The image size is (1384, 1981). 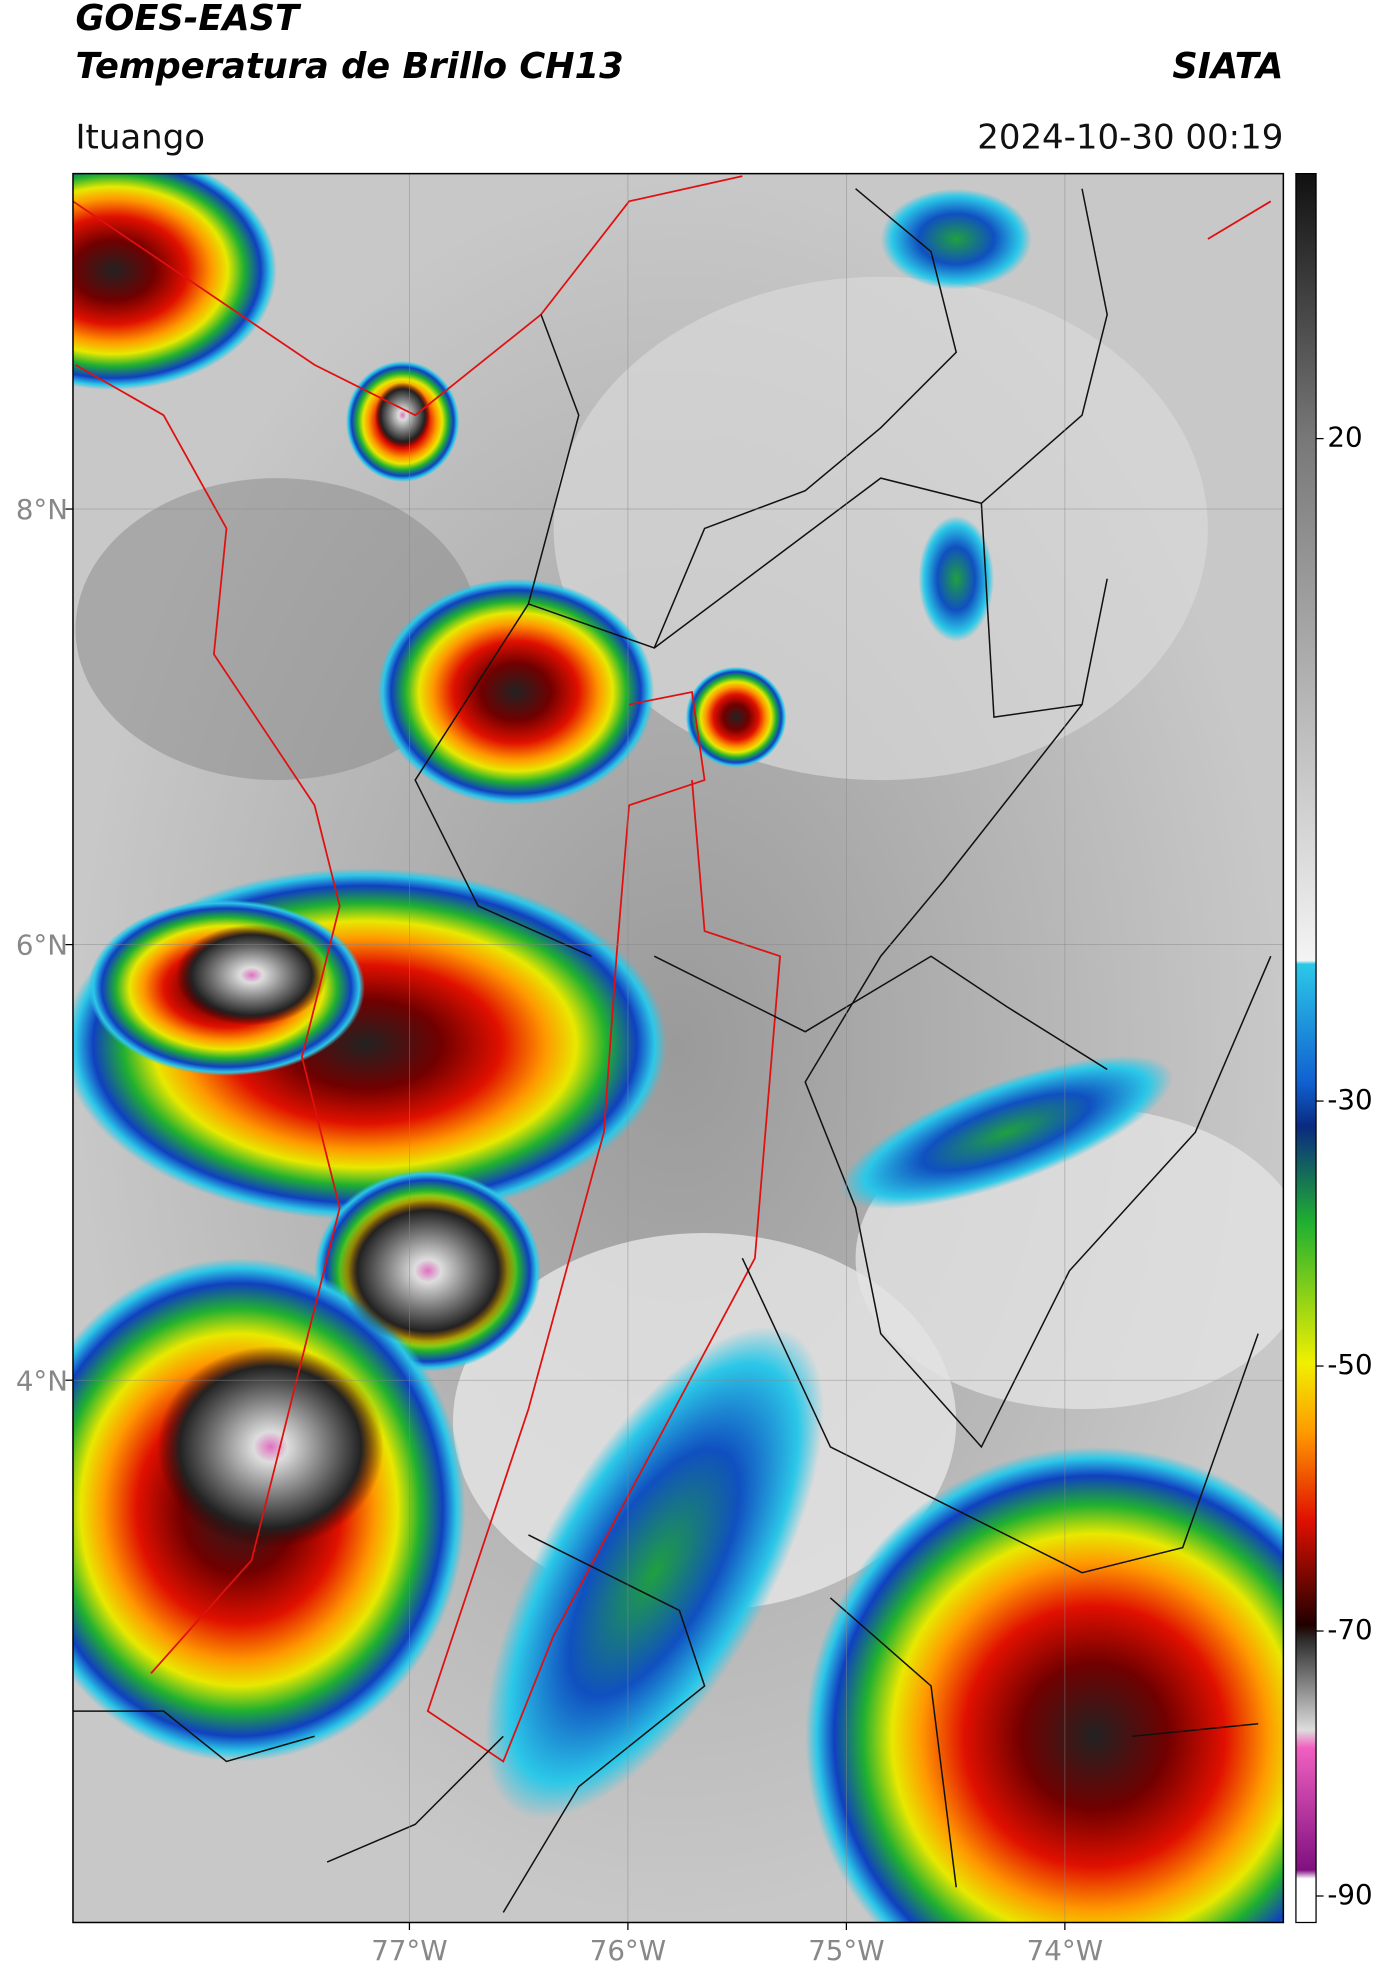 I want to click on colorbar-tick-label: -30, so click(x=1349, y=1099).